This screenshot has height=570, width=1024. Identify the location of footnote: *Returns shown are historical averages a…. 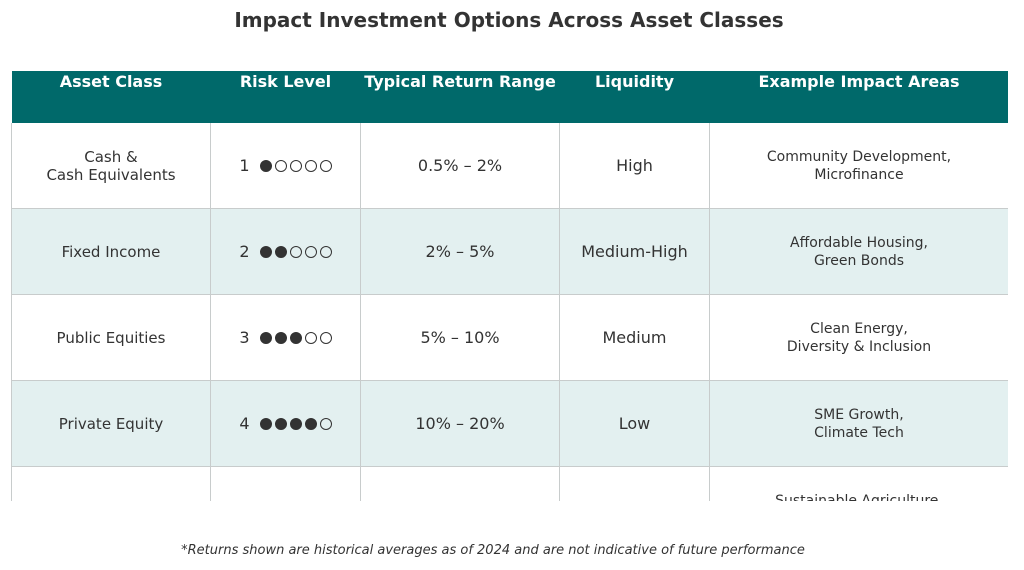
(493, 550).